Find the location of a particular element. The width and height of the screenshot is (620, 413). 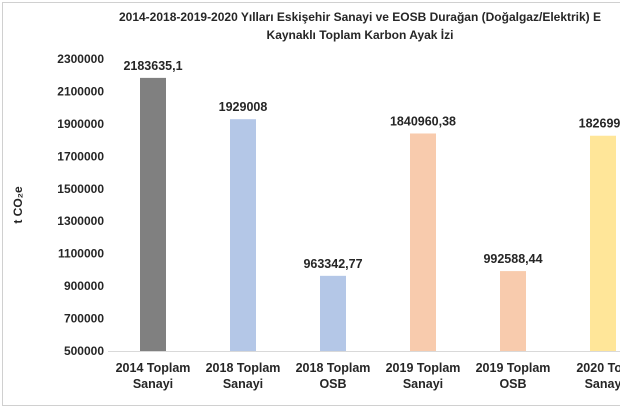

x-tick-label: 2020 Top is located at coordinates (598, 368).